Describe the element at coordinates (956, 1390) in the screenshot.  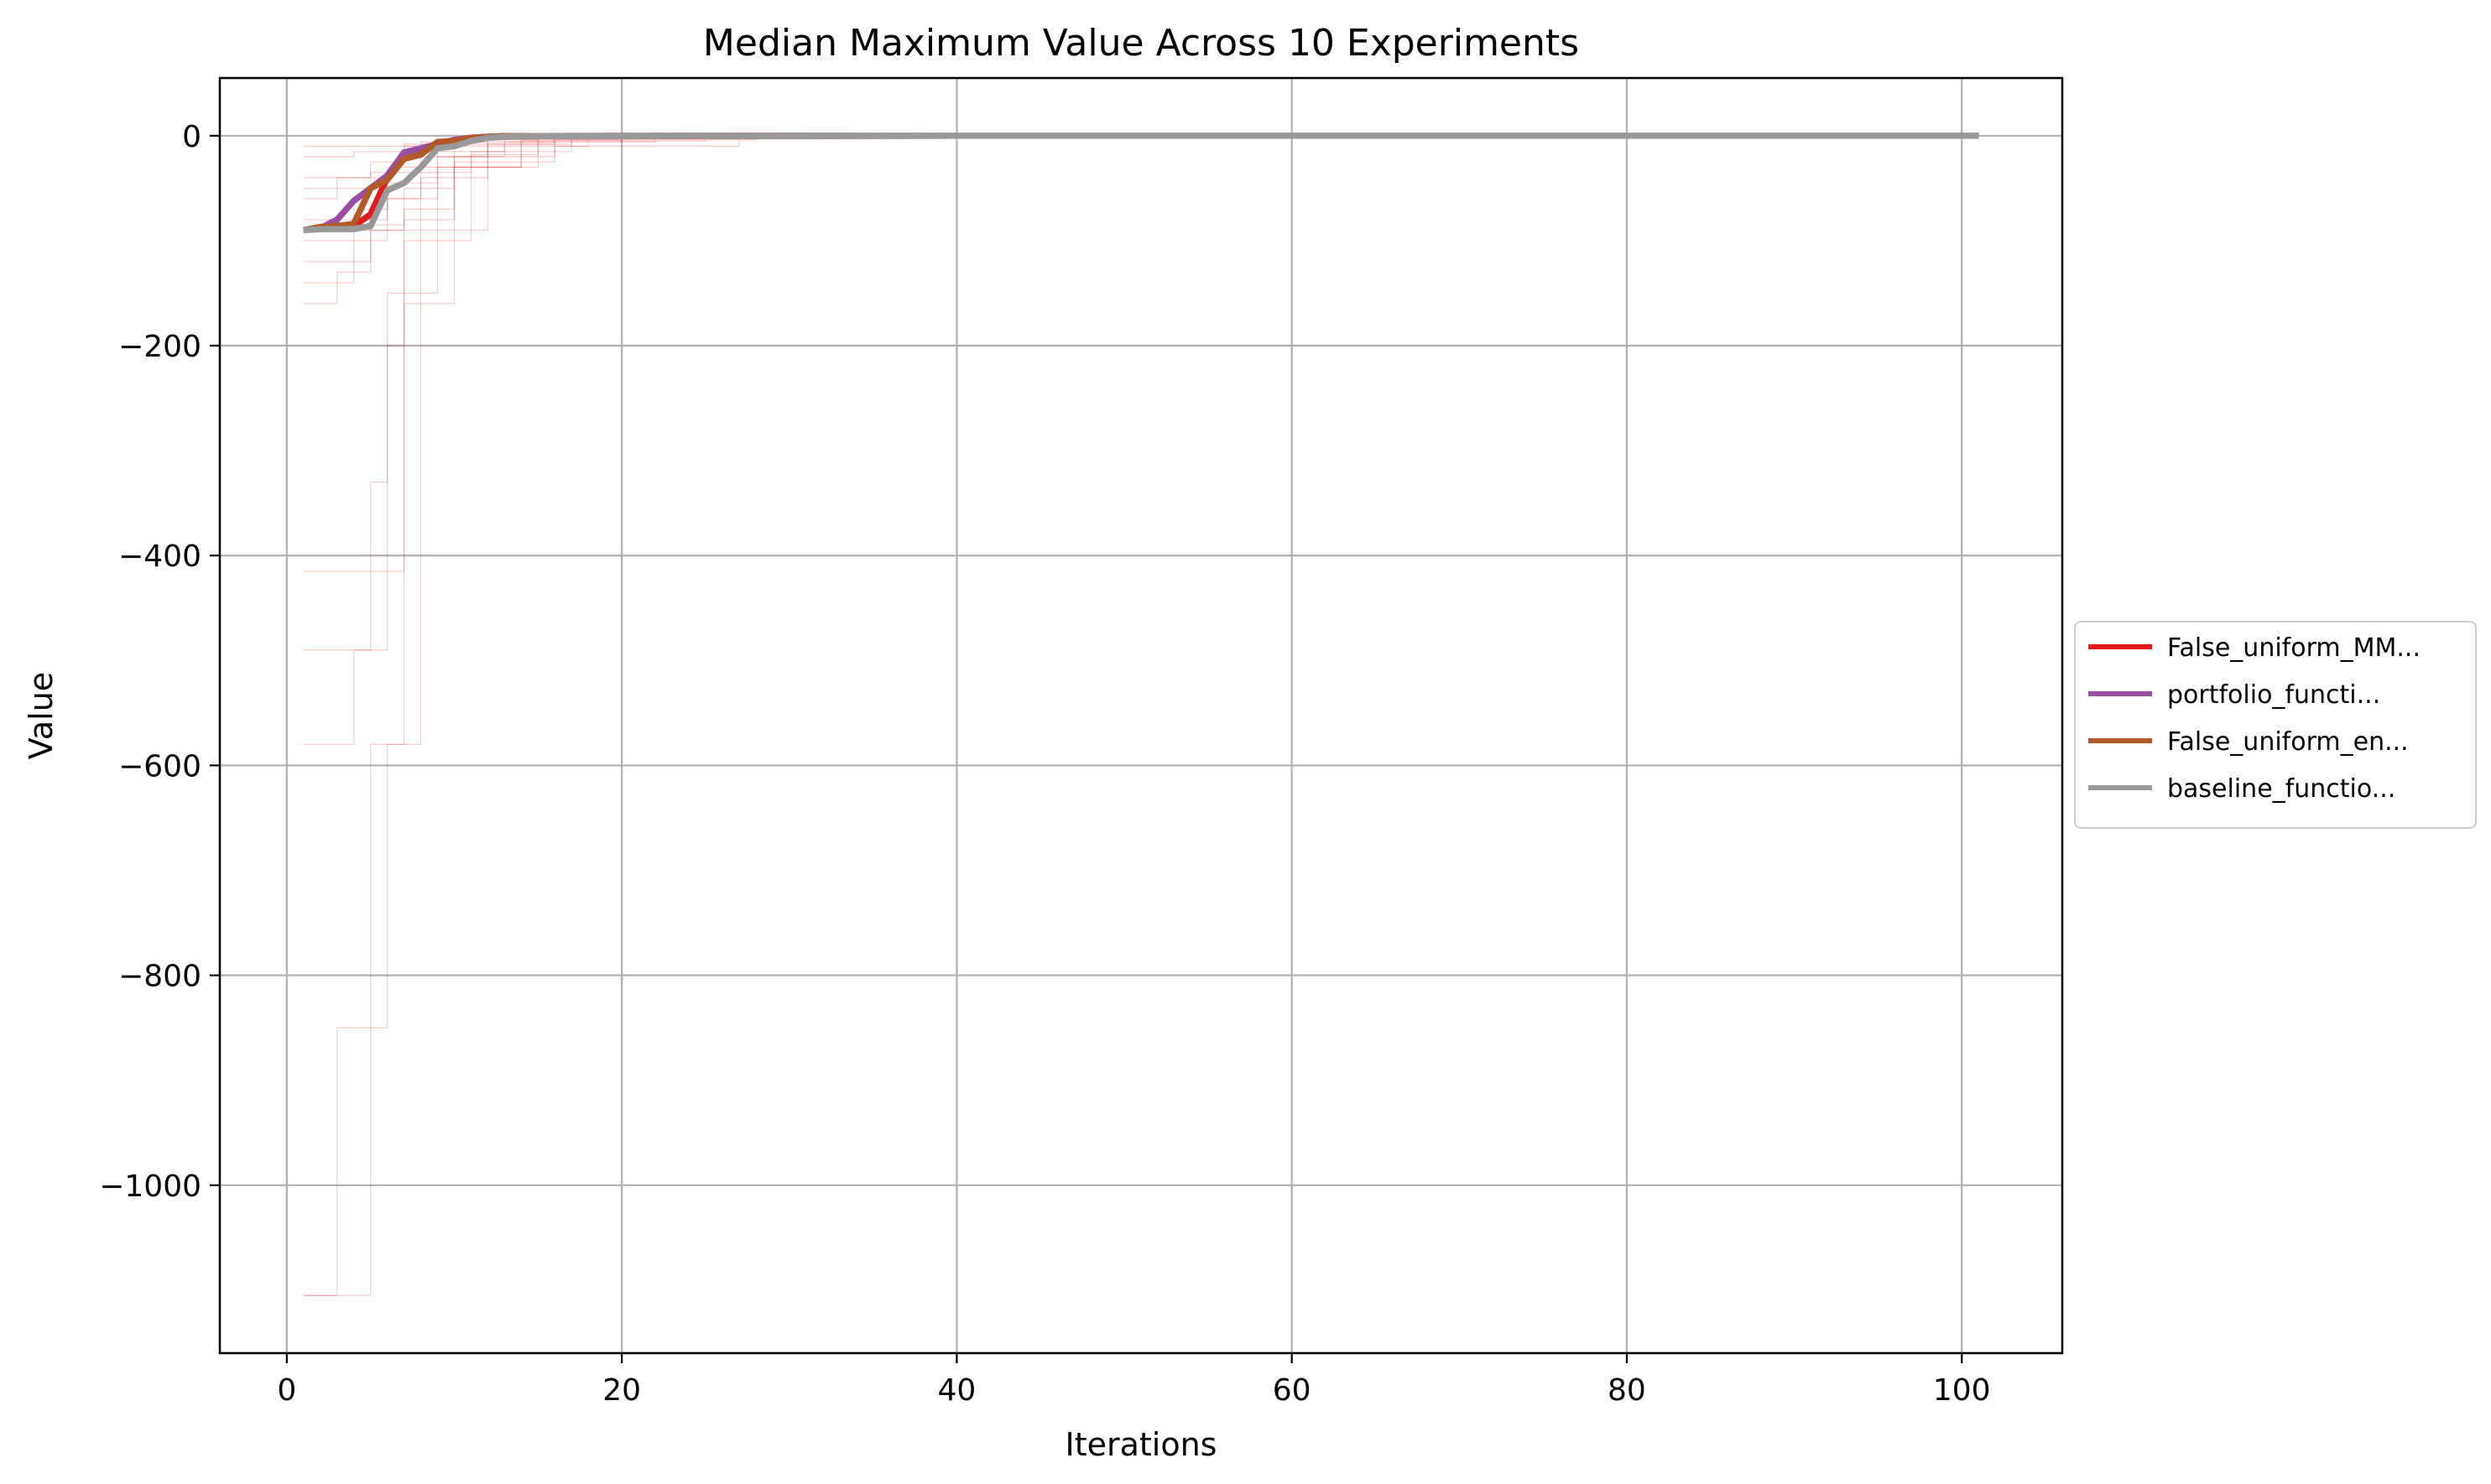
I see `x-tick-label: 40` at that location.